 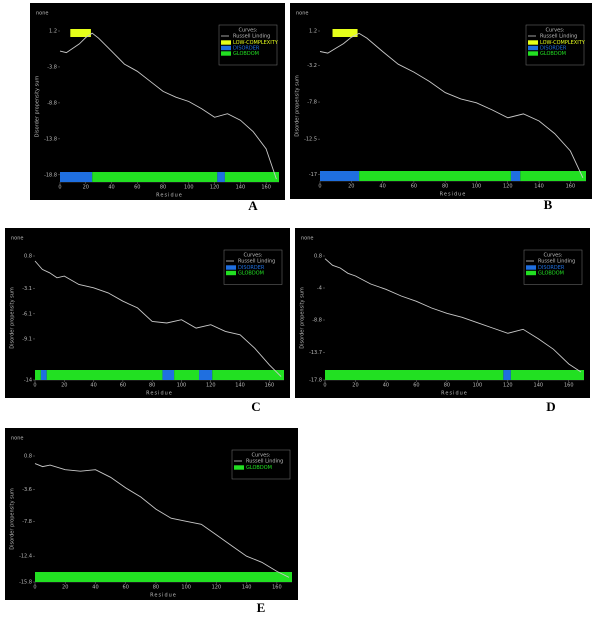 What do you see at coordinates (27, 314) in the screenshot?
I see `y-tick-label: -6.1` at bounding box center [27, 314].